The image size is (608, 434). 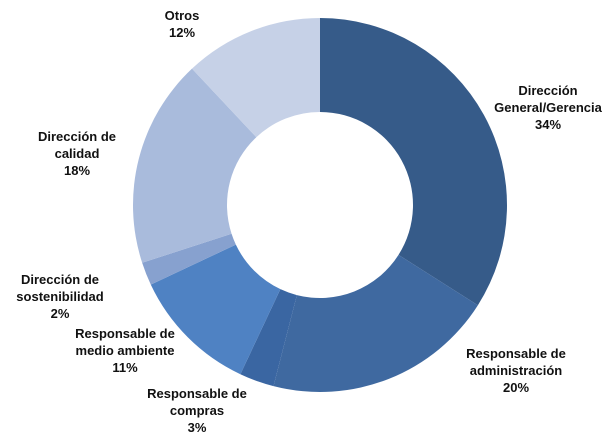 I want to click on slice-label: Dirección de sostenibilidad 2%, so click(x=60, y=296).